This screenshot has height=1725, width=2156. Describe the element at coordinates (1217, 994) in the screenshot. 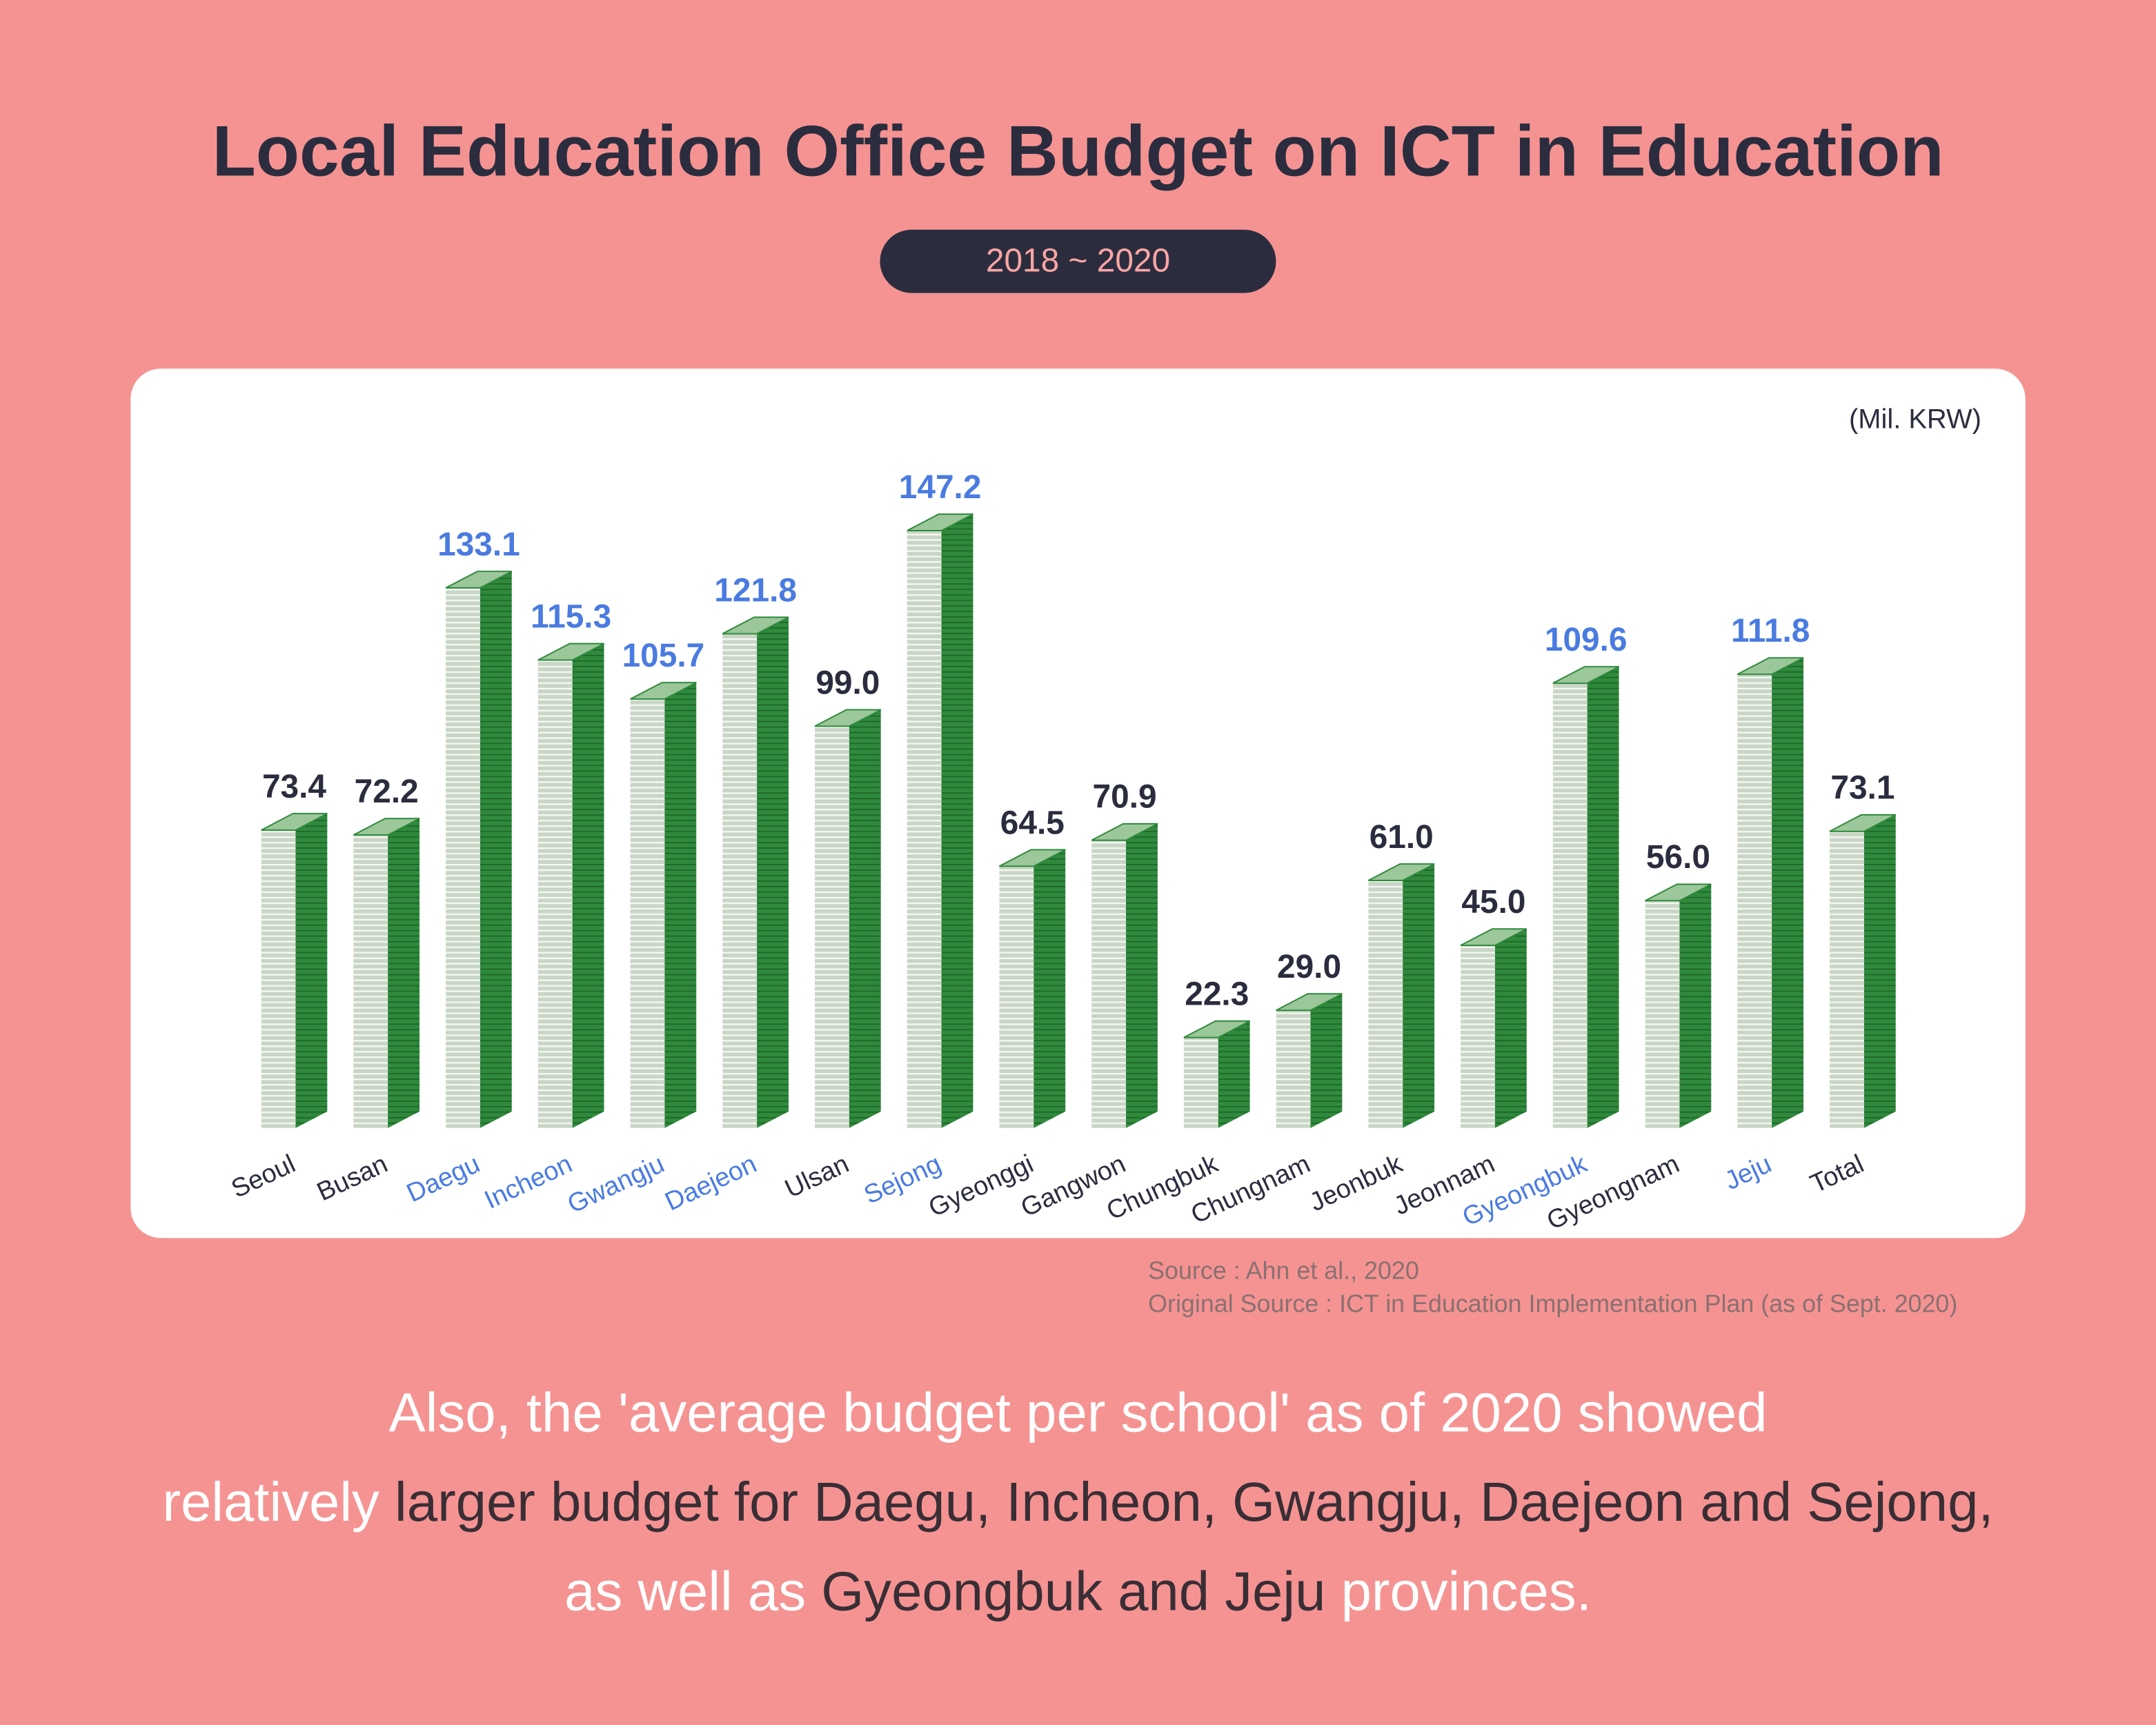

I see `value-label: 22.3` at that location.